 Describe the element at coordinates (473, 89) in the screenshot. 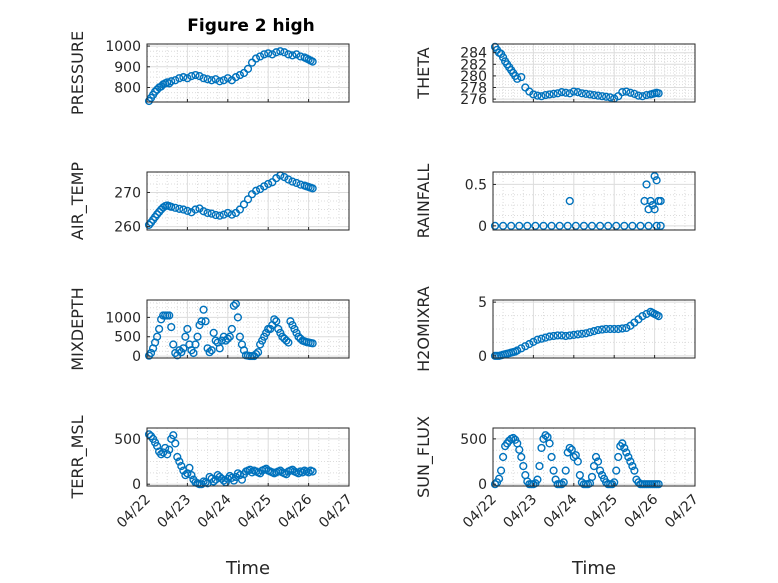

I see `y-tick-label: 278` at that location.